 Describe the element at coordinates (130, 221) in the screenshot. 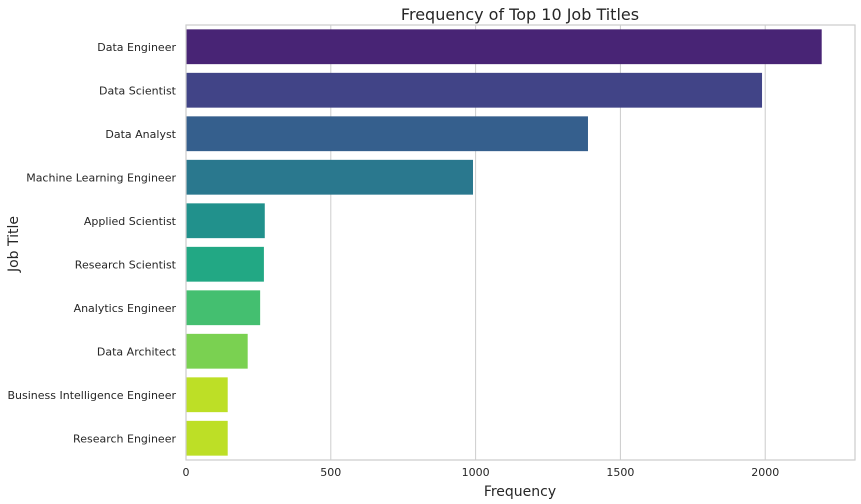

I see `y-tick-label: Applied Scientist` at that location.